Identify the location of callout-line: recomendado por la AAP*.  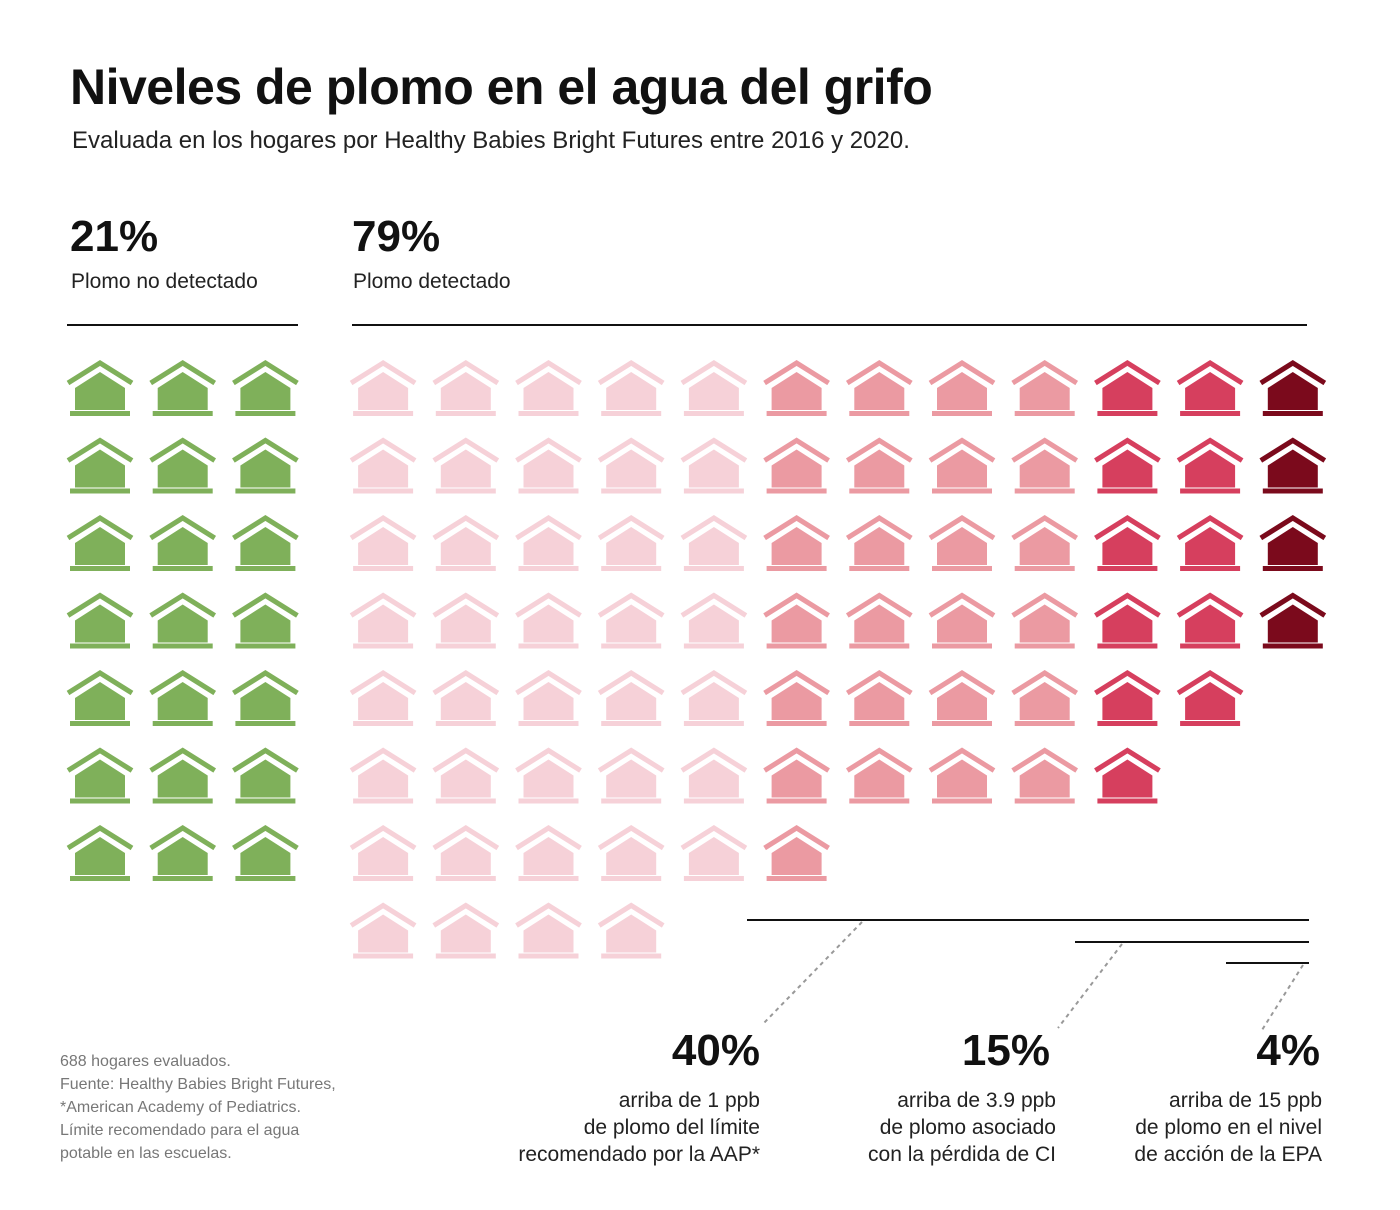
(639, 1154).